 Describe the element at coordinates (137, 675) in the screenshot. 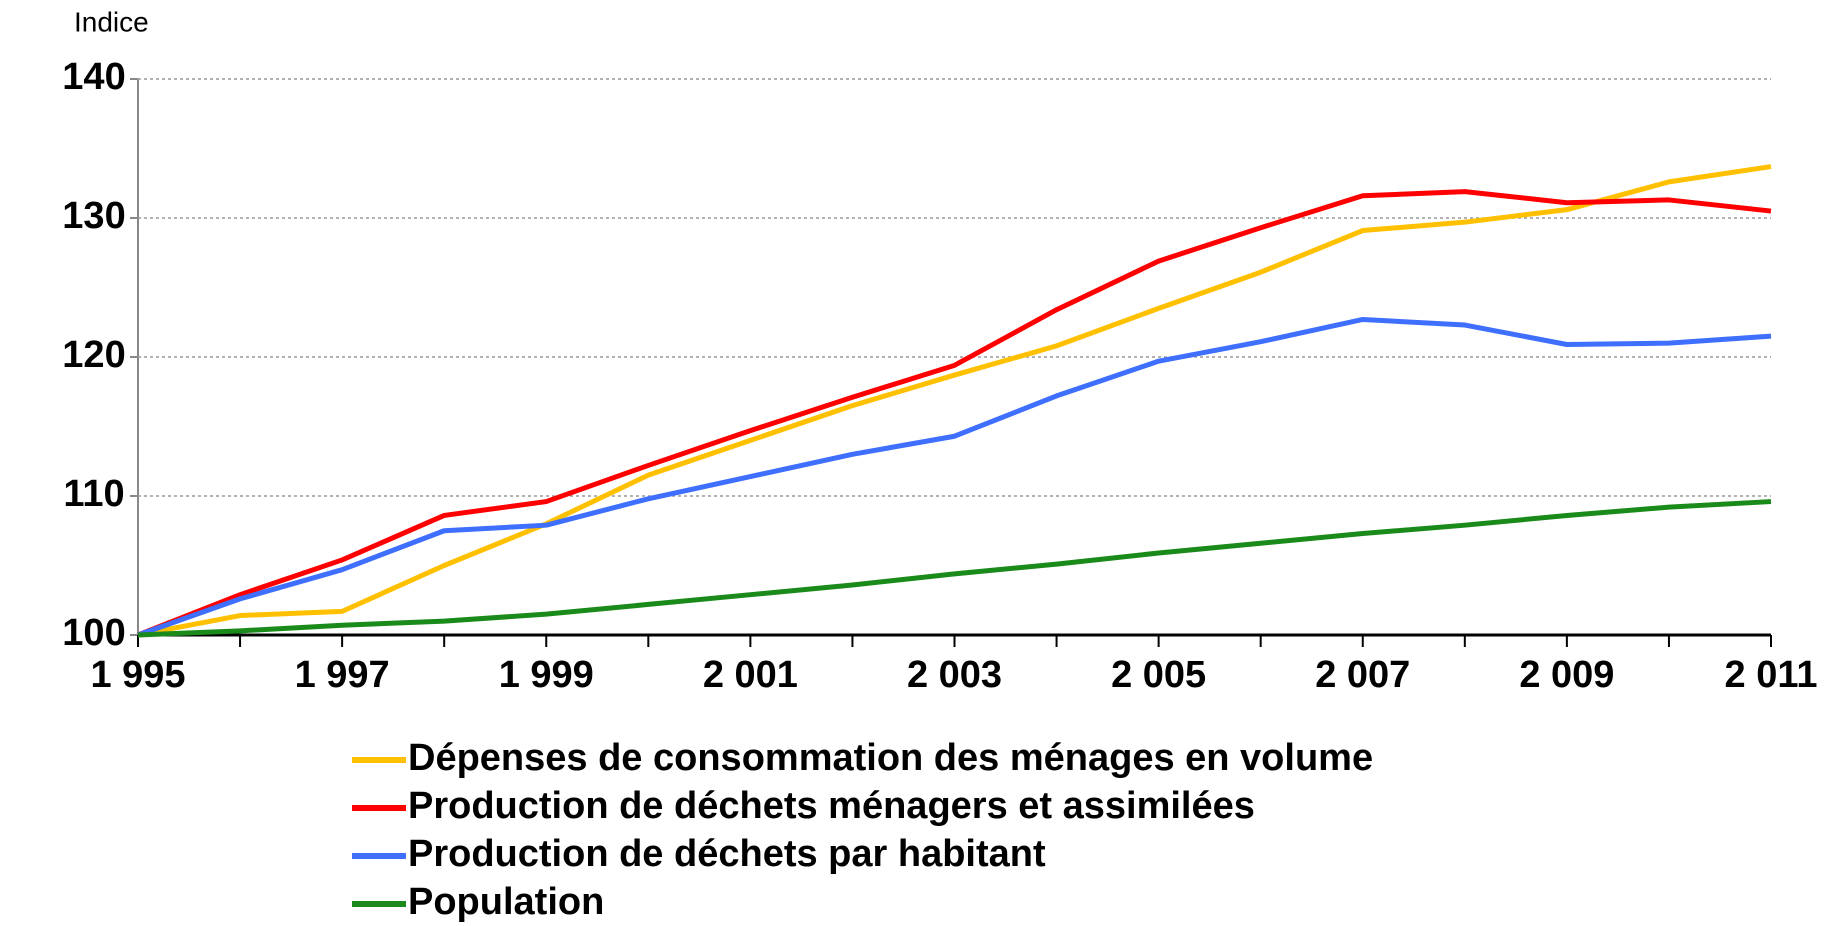

I see `x-tick-label: 1 995` at that location.